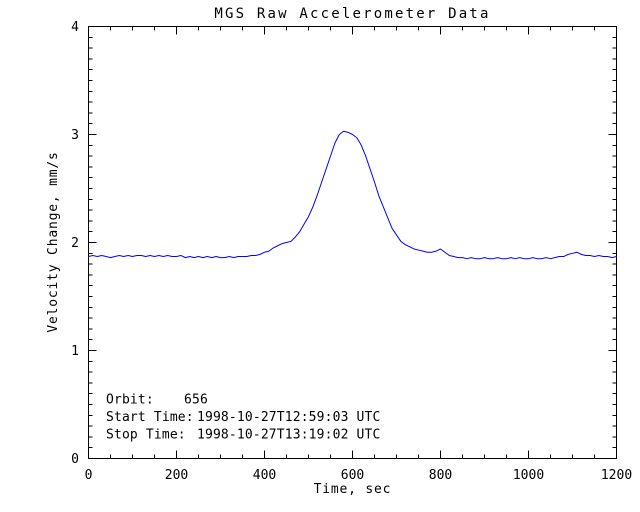  What do you see at coordinates (89, 475) in the screenshot?
I see `x-tick-label: 0` at bounding box center [89, 475].